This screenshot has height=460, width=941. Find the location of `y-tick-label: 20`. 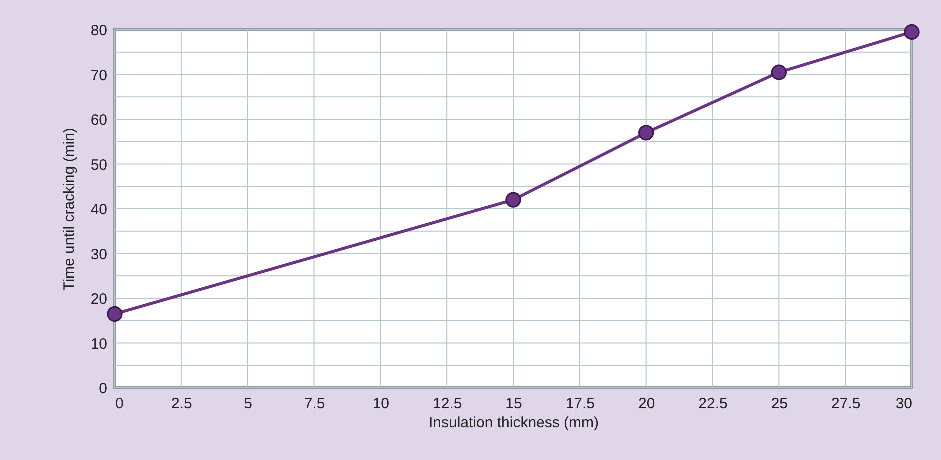

y-tick-label: 20 is located at coordinates (99, 299).